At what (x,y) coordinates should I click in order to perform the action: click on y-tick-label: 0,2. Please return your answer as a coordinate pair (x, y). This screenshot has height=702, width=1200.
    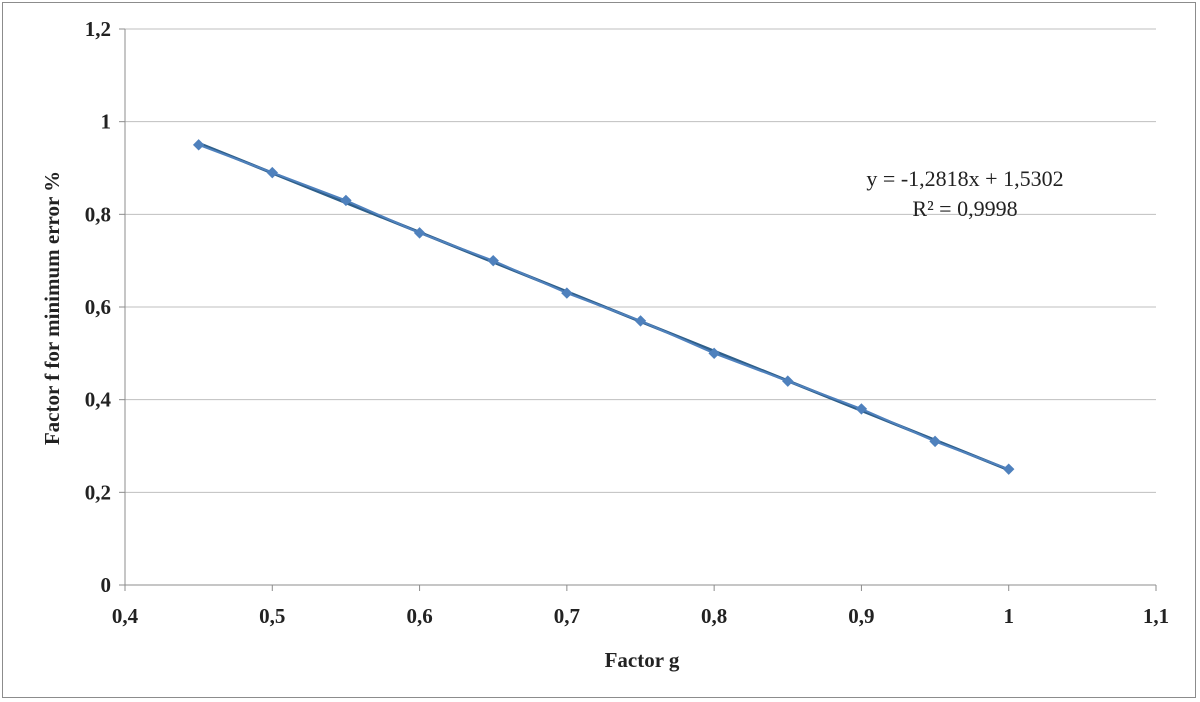
    Looking at the image, I should click on (98, 492).